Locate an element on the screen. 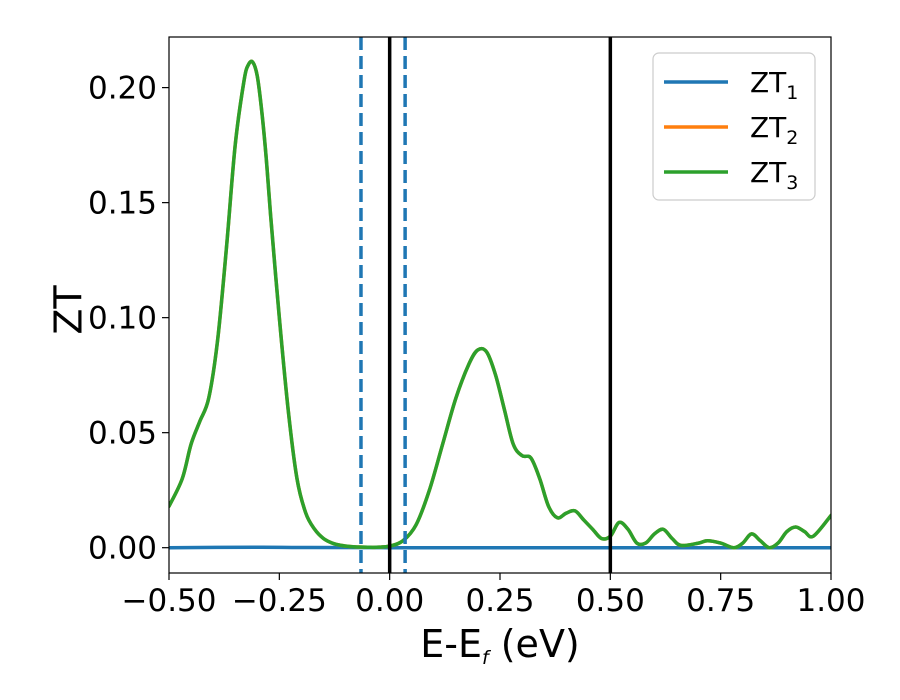  y-tick-label: 0.20 is located at coordinates (122, 89).